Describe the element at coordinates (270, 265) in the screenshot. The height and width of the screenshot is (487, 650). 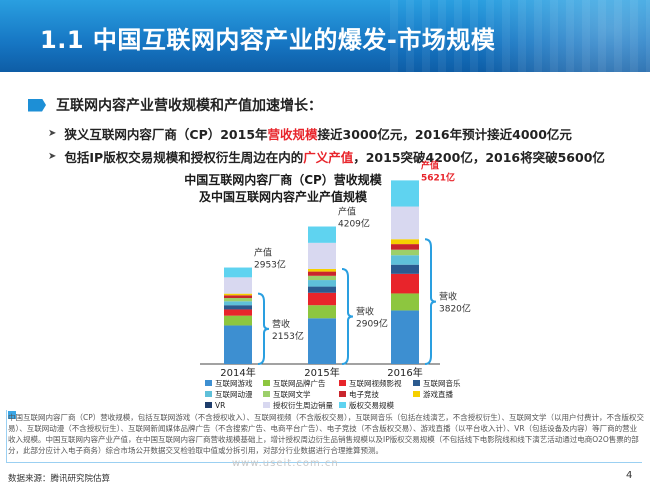
I see `output-value-label: 2953亿` at that location.